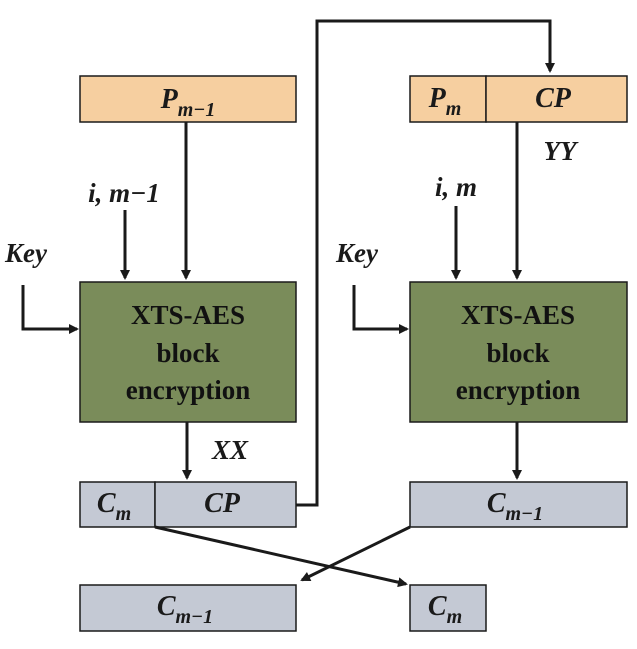  I want to click on left-tweak-label: i, m−1, so click(124, 193).